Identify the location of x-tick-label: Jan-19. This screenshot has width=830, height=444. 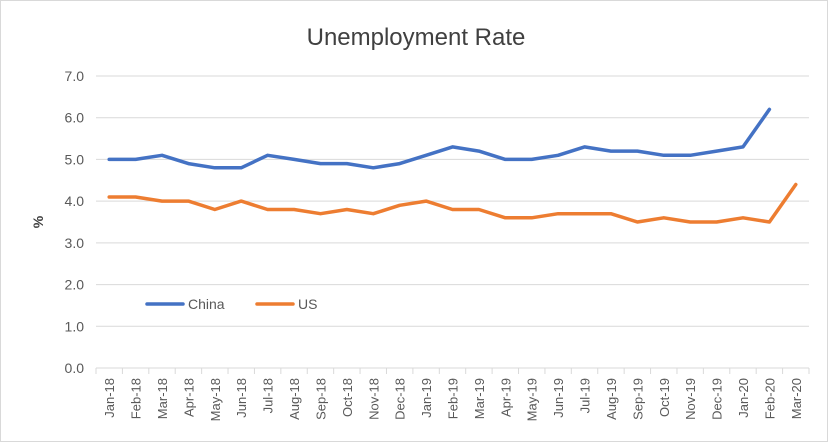
(426, 398).